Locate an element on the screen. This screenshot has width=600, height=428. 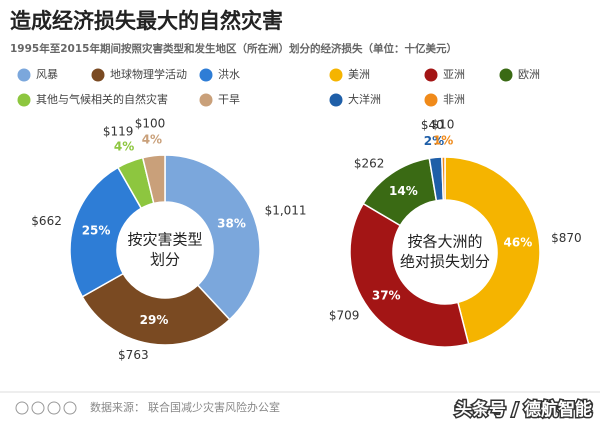
value-label: $100 is located at coordinates (150, 123).